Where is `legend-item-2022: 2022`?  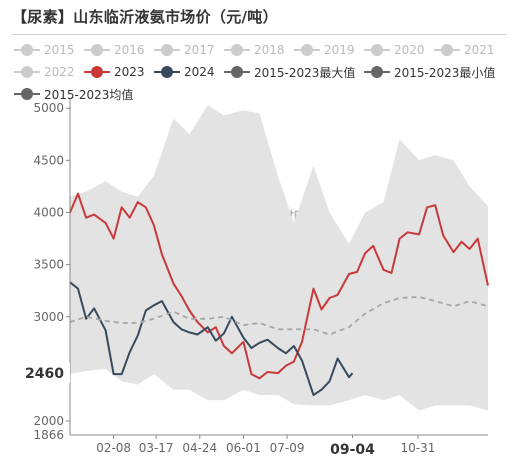 legend-item-2022: 2022 is located at coordinates (44, 72).